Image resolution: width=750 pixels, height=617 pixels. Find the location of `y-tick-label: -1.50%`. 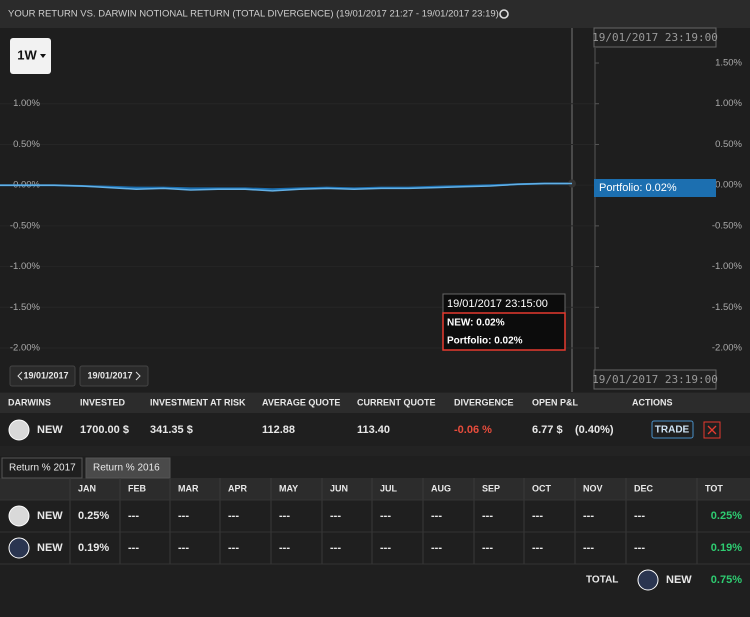

y-tick-label: -1.50% is located at coordinates (25, 307).